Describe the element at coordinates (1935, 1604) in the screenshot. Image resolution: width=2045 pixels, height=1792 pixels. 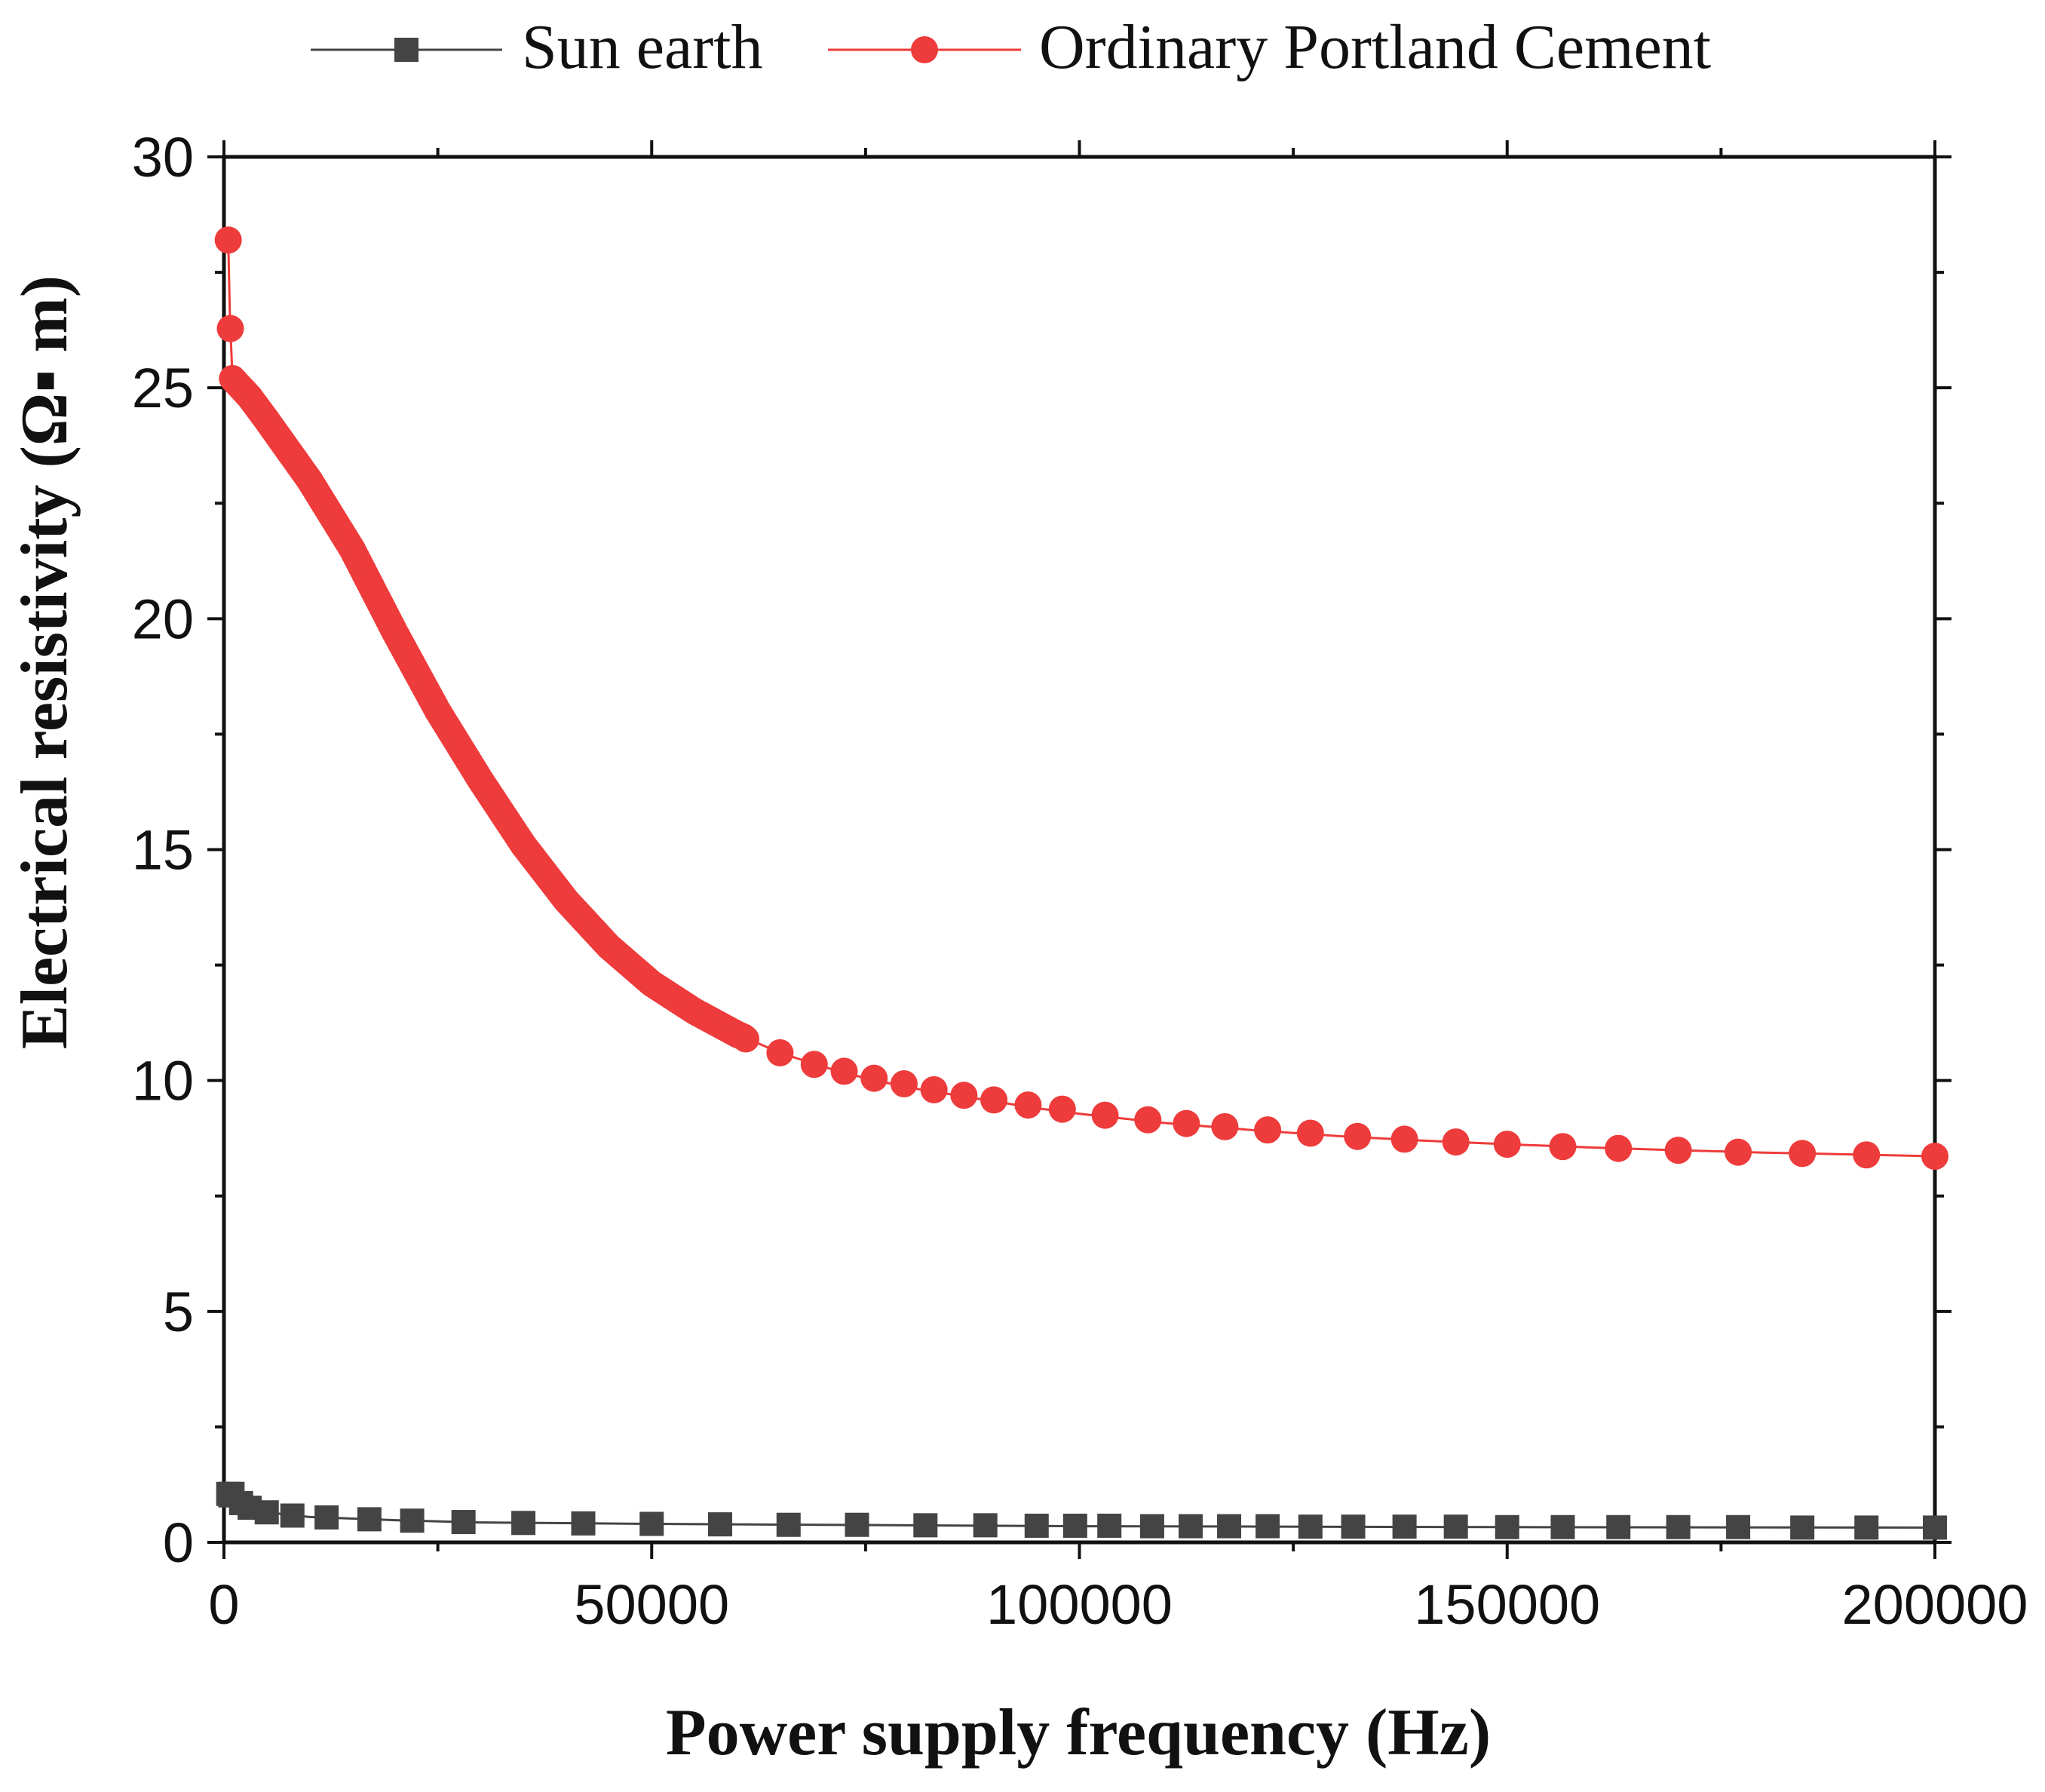
I see `x-tick-label: 200000` at that location.